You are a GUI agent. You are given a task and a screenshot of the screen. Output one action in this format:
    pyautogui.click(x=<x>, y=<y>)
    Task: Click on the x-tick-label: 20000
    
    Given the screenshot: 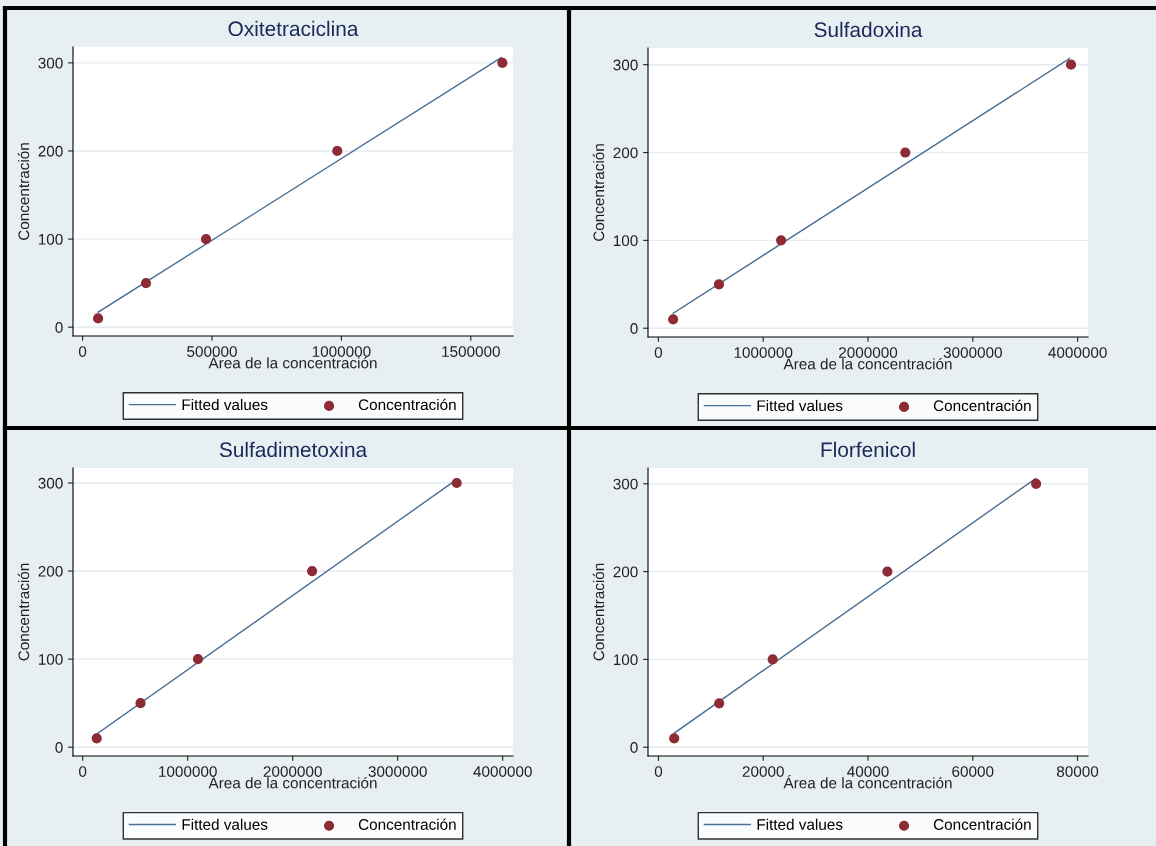 What is the action you would take?
    pyautogui.click(x=763, y=771)
    